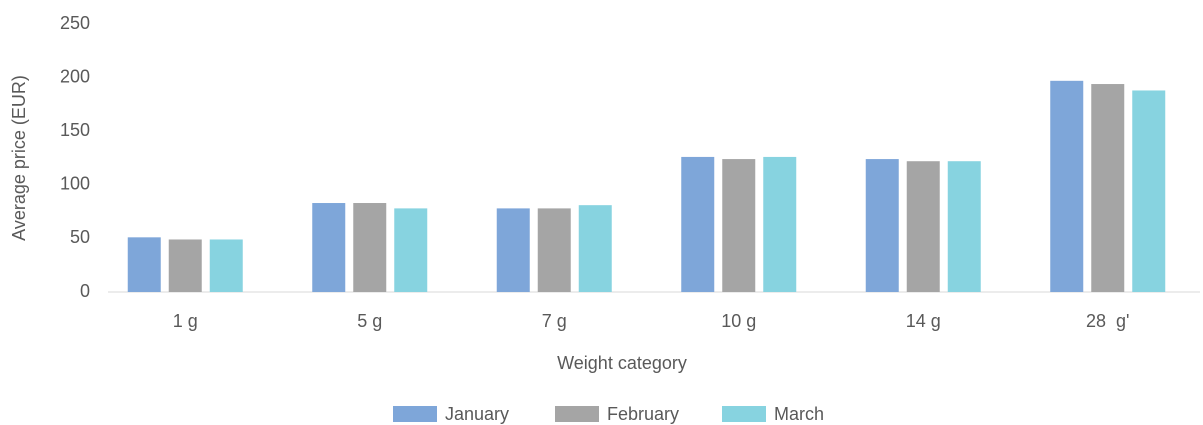 Image resolution: width=1203 pixels, height=425 pixels. Describe the element at coordinates (19, 158) in the screenshot. I see `y-axis-label: Average price (EUR)` at that location.